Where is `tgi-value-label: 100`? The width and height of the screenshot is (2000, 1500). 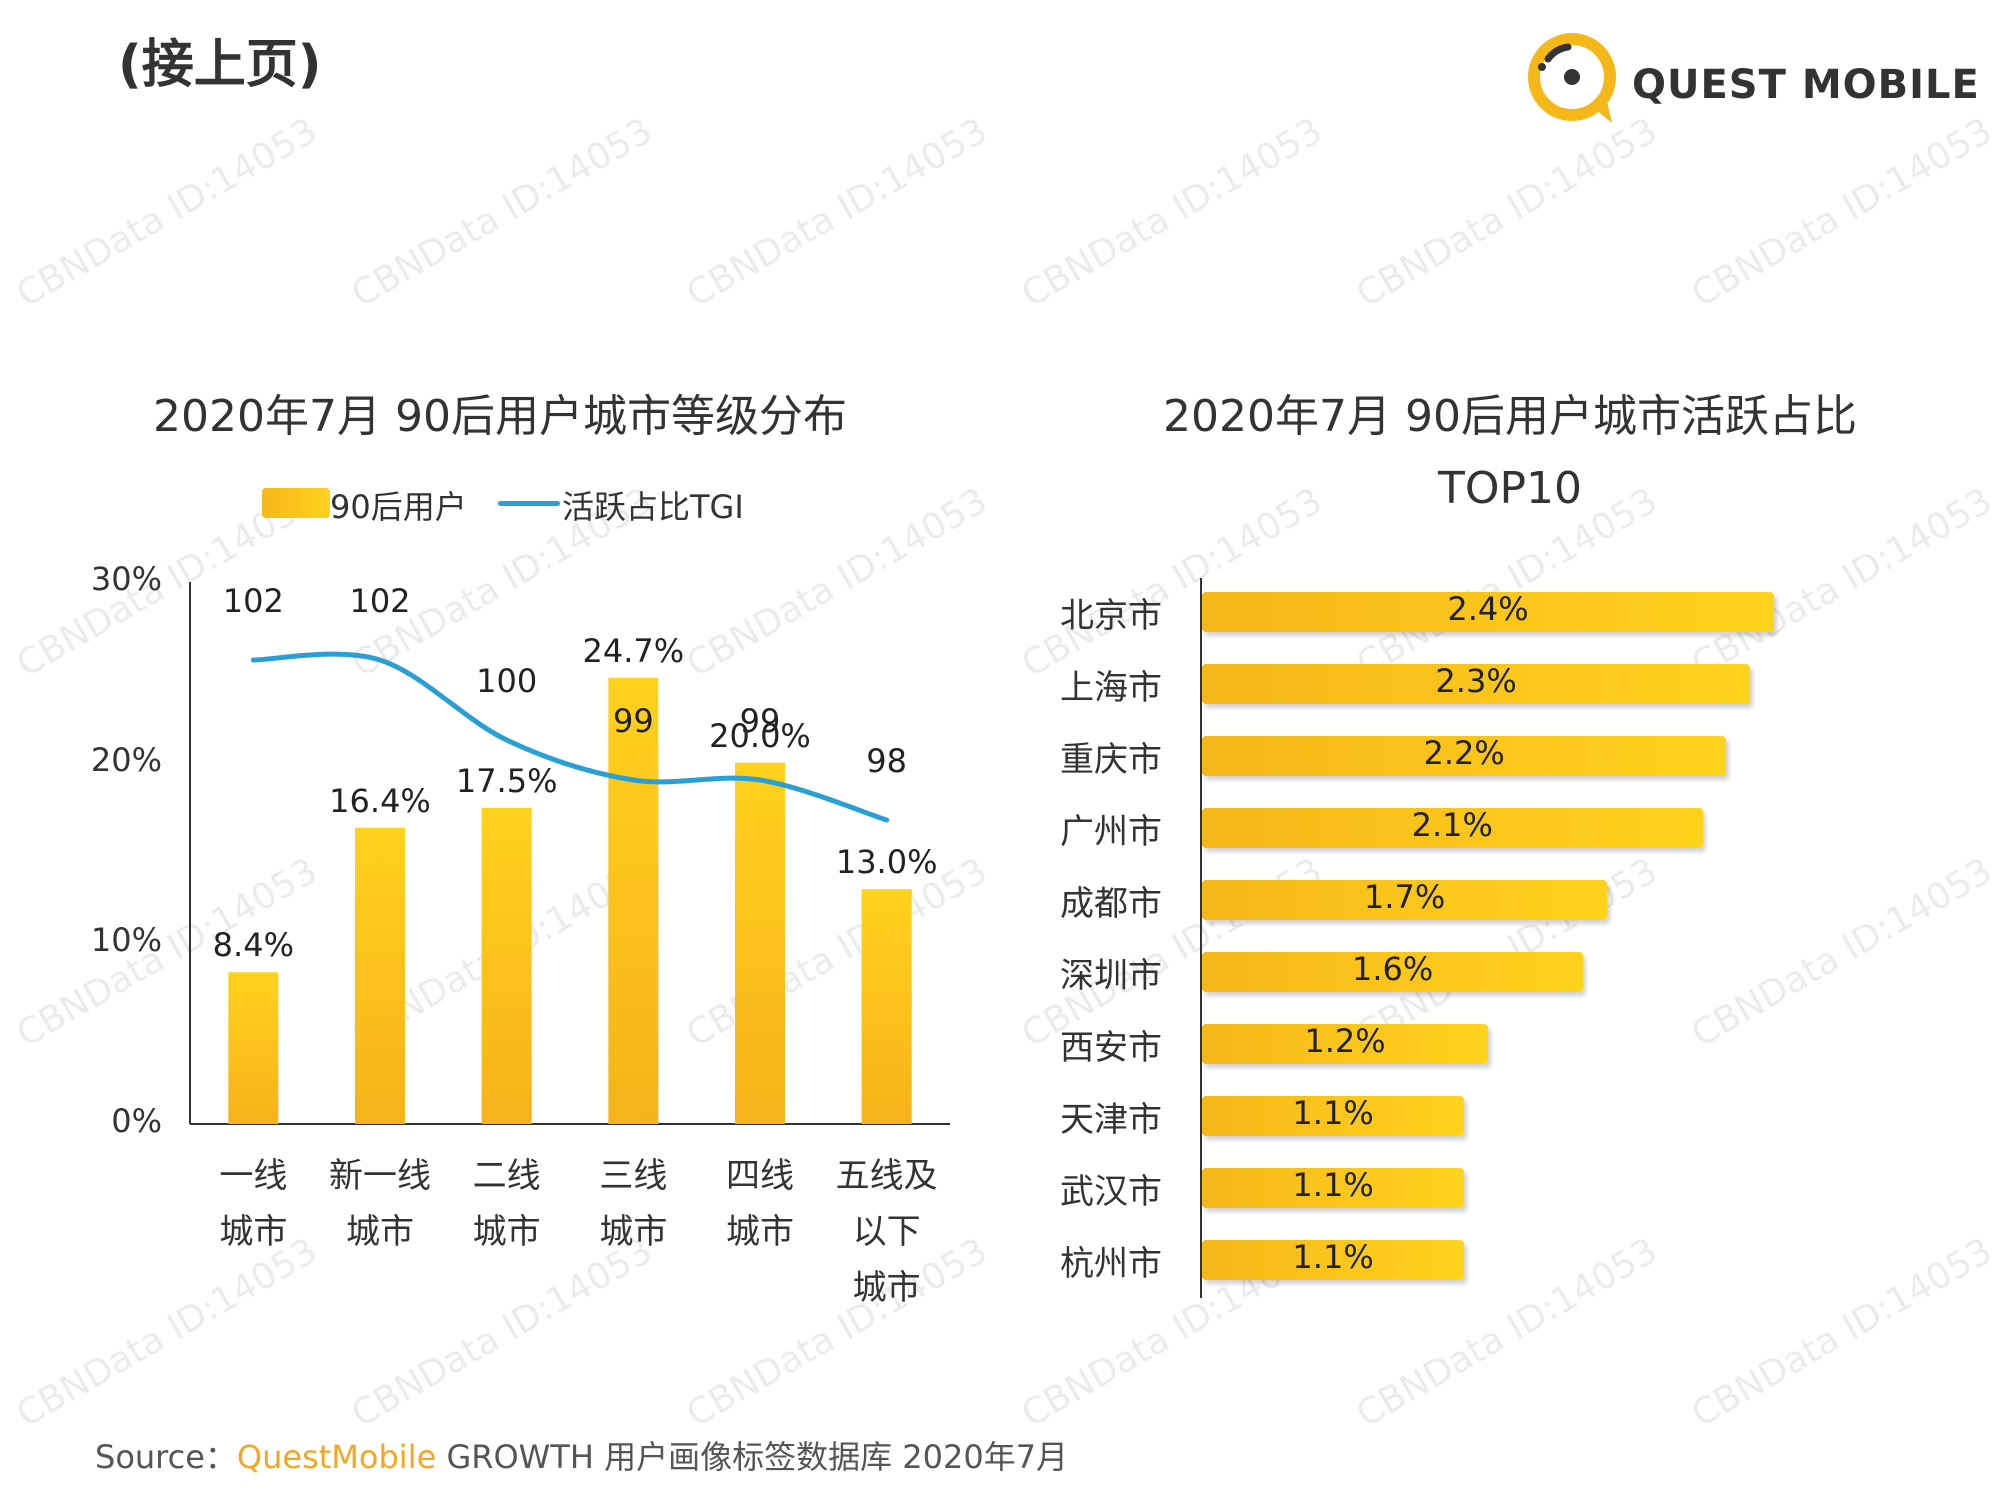 tgi-value-label: 100 is located at coordinates (507, 681).